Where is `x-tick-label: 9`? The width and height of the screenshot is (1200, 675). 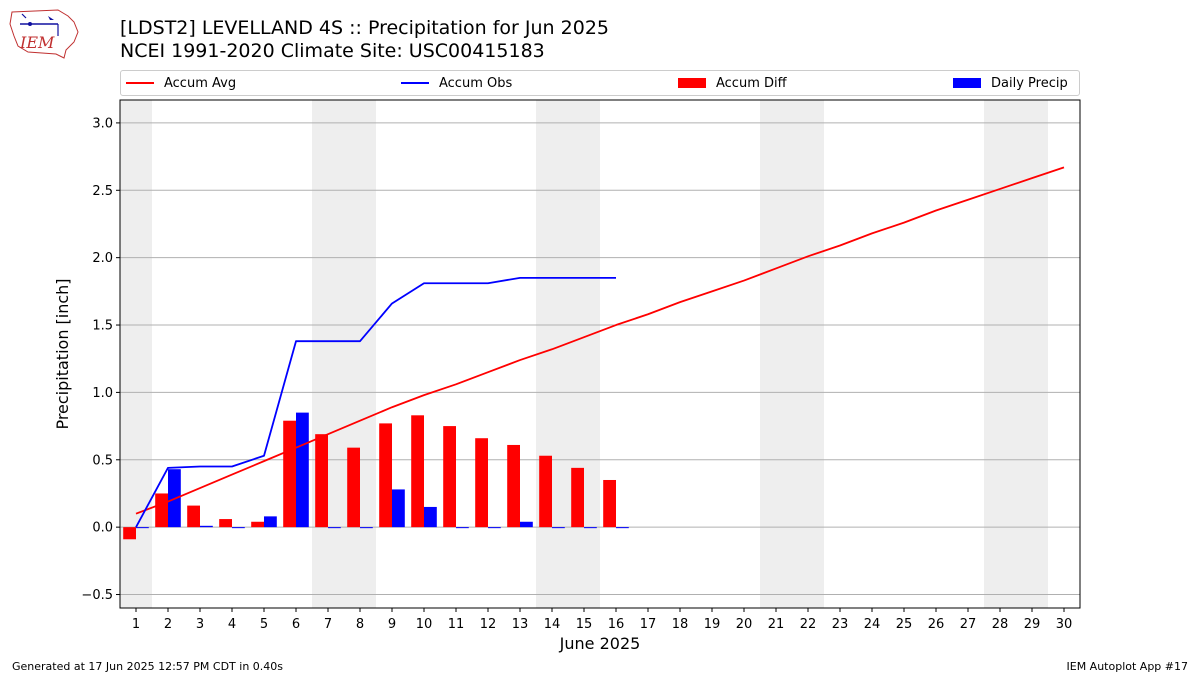
x-tick-label: 9 is located at coordinates (392, 624).